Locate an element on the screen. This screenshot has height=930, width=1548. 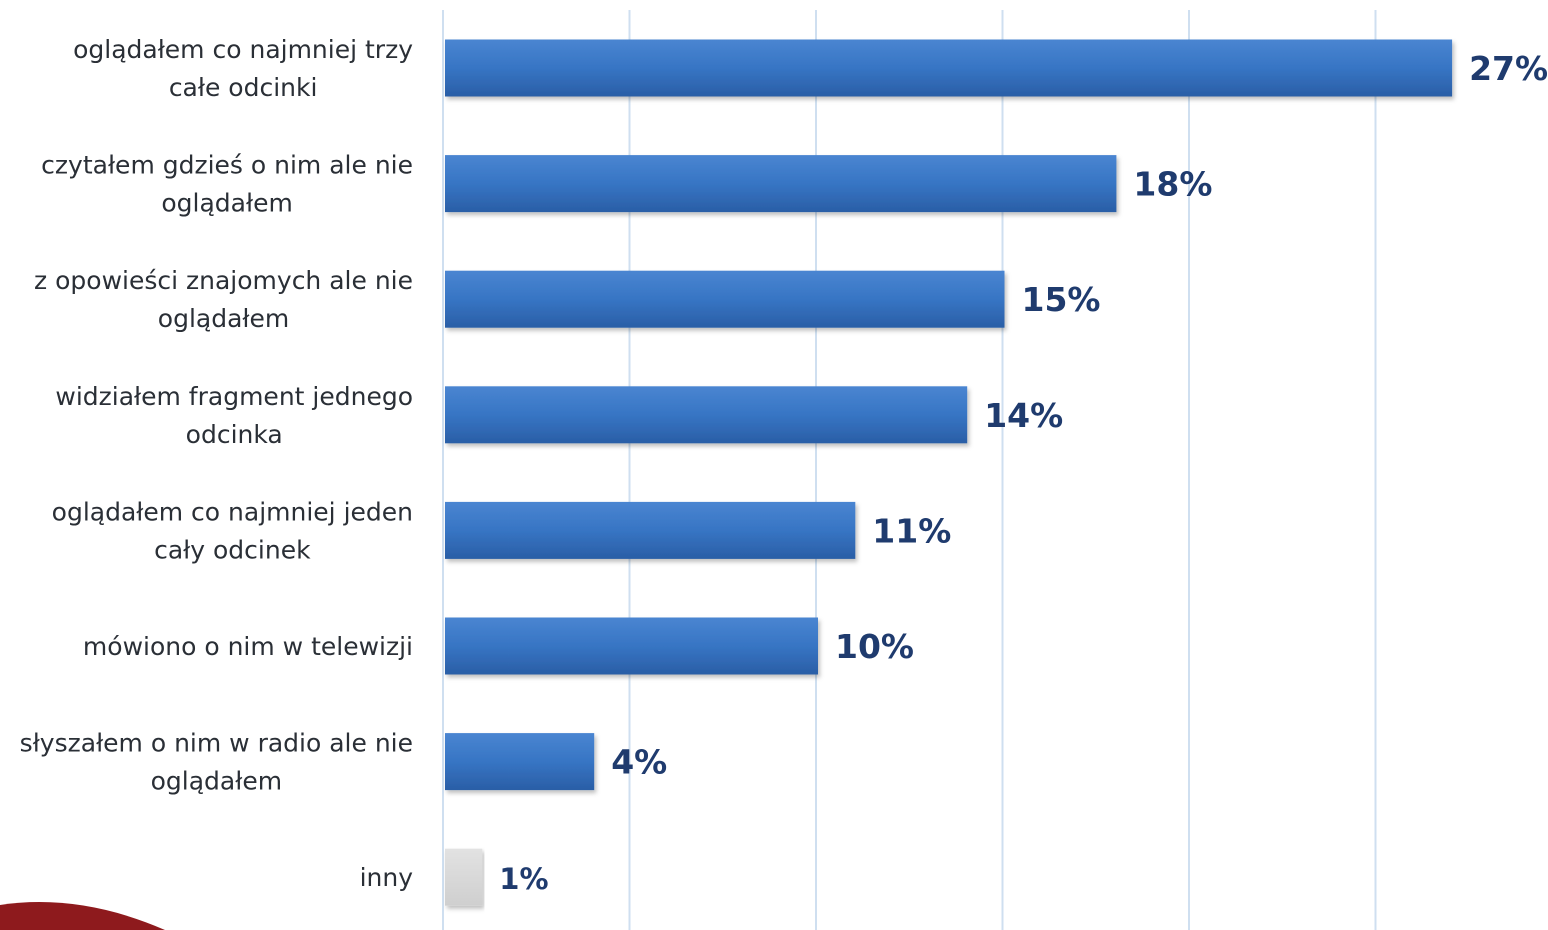
value-label: 14% is located at coordinates (1023, 415).